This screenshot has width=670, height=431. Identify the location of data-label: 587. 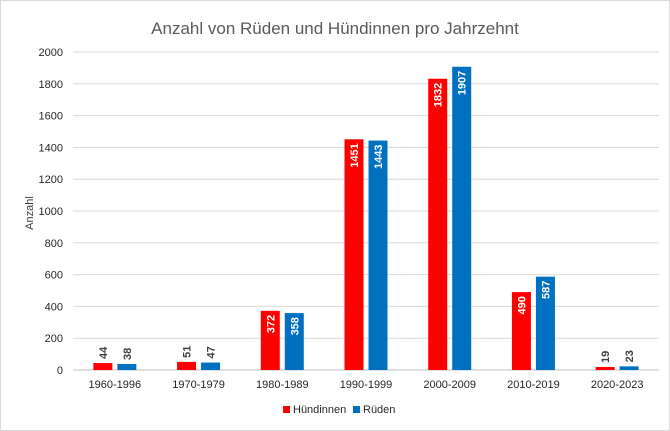
(546, 290).